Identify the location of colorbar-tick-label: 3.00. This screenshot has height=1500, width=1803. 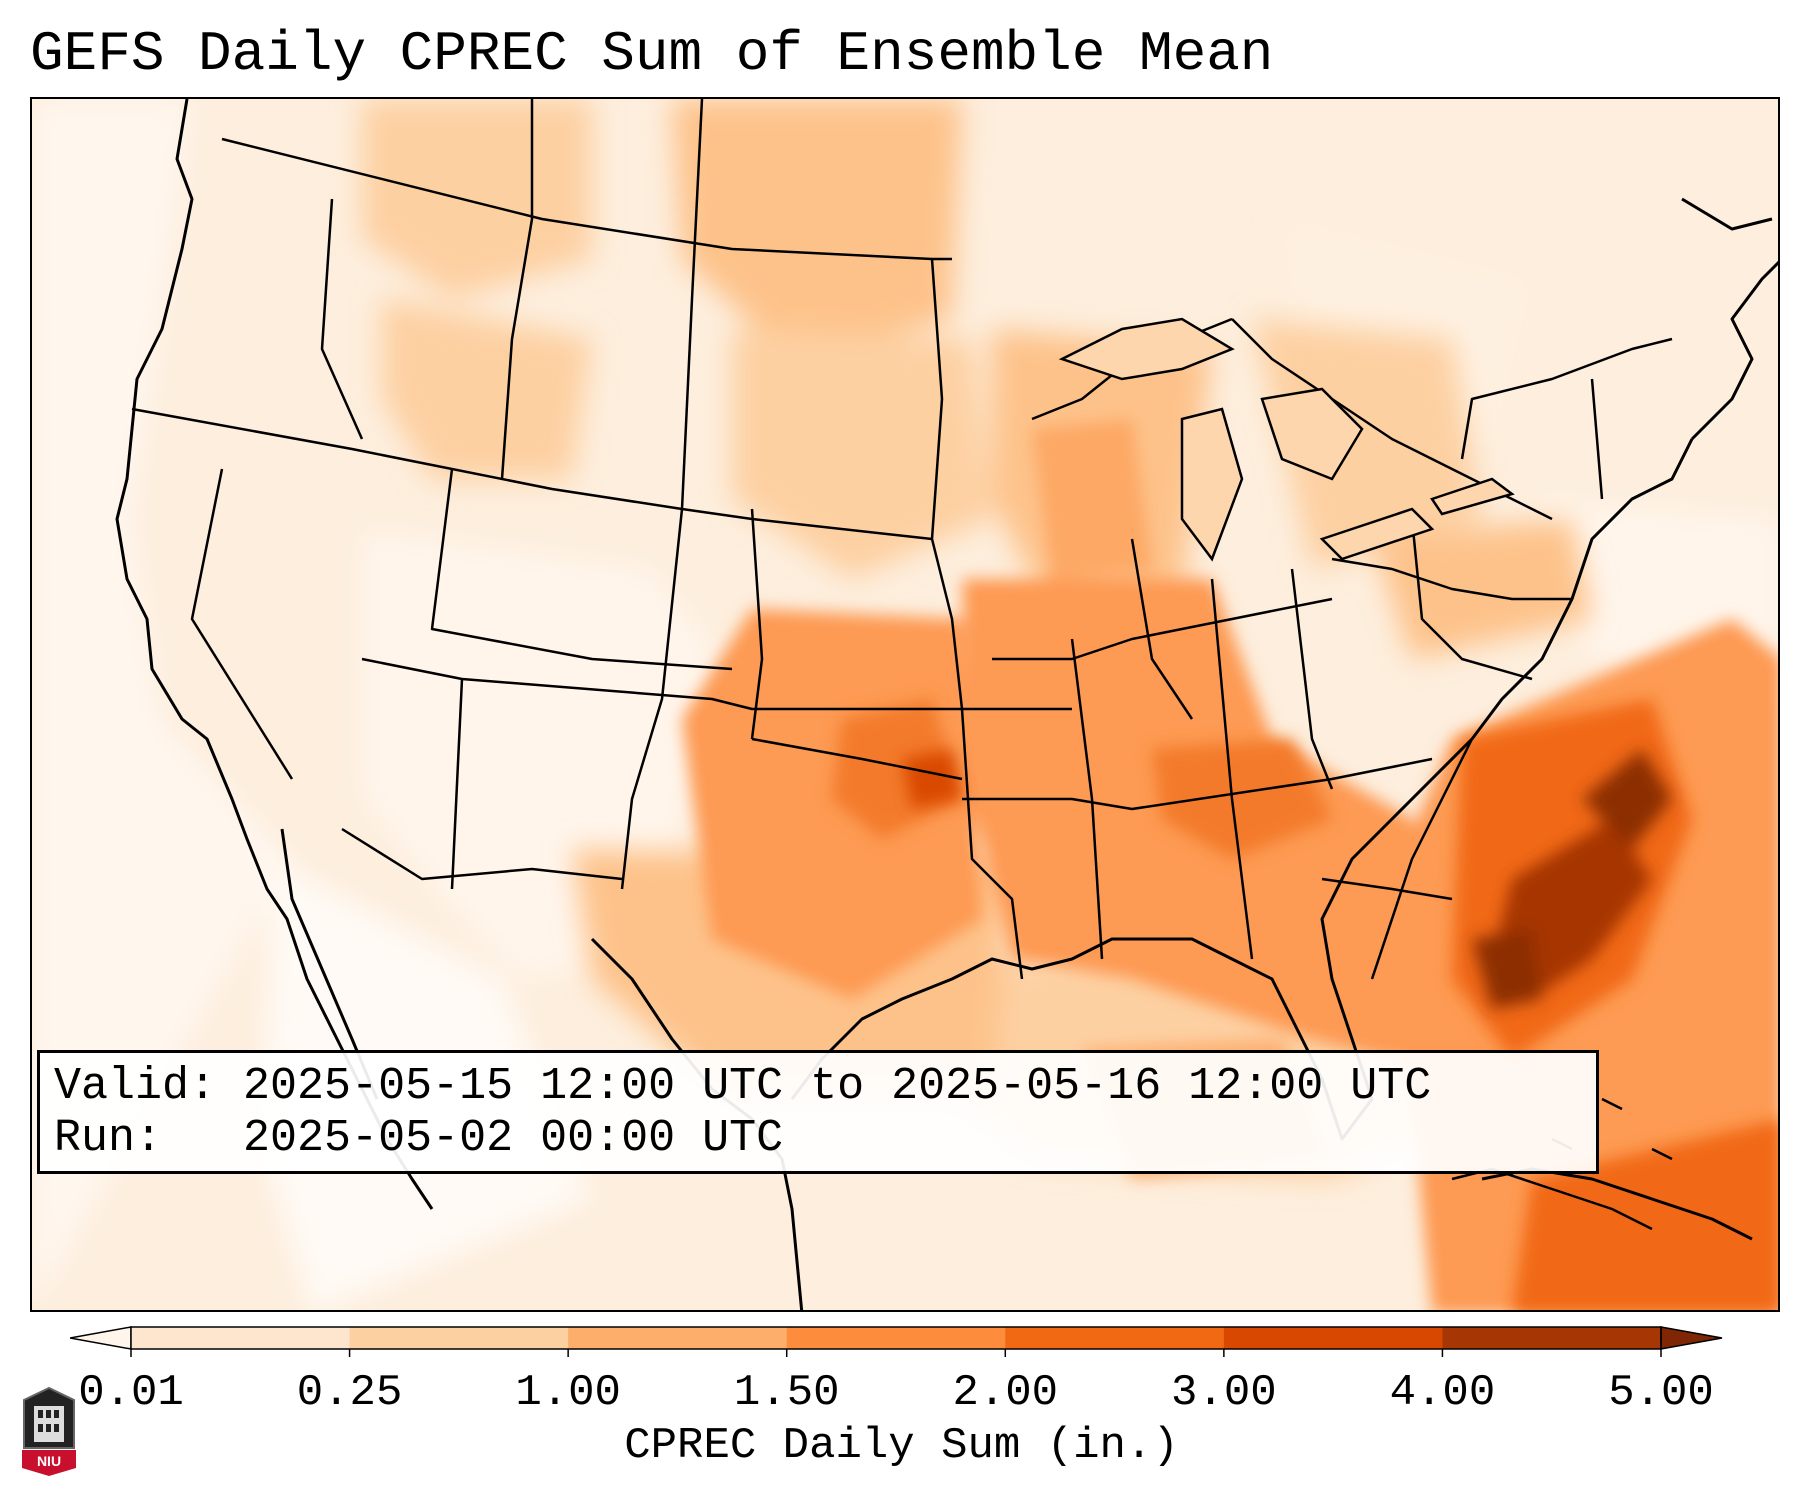
(1224, 1393).